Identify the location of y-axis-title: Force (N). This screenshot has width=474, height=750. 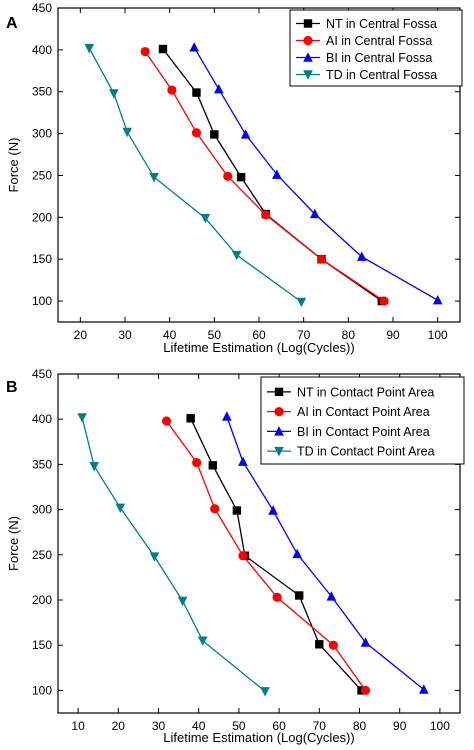
(13, 543).